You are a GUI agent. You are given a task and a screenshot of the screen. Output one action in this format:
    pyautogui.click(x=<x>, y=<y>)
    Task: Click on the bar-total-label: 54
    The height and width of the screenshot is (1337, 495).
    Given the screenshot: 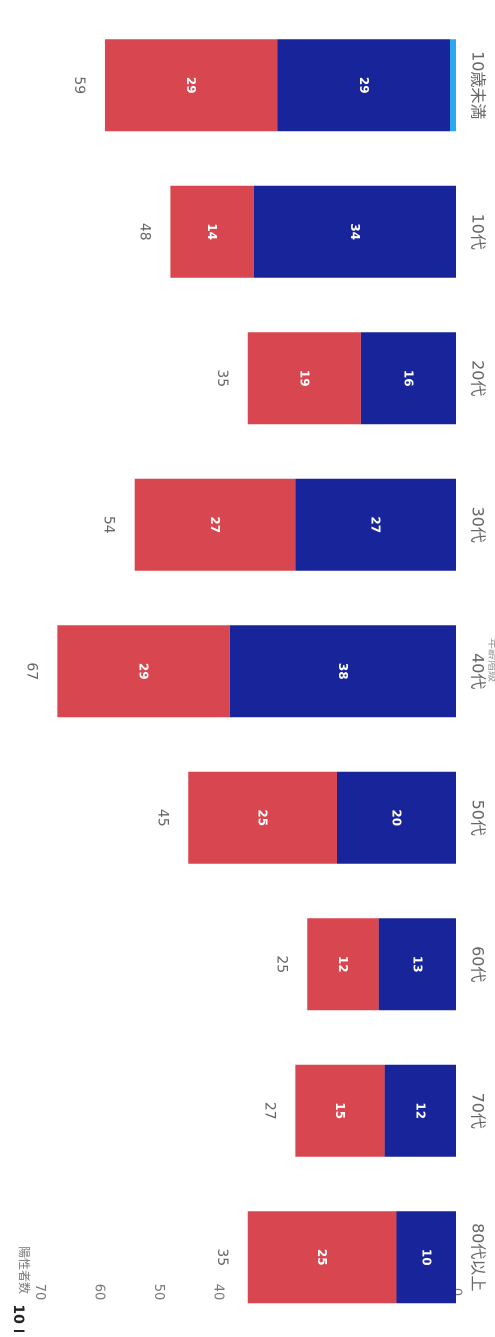 What is the action you would take?
    pyautogui.click(x=109, y=525)
    